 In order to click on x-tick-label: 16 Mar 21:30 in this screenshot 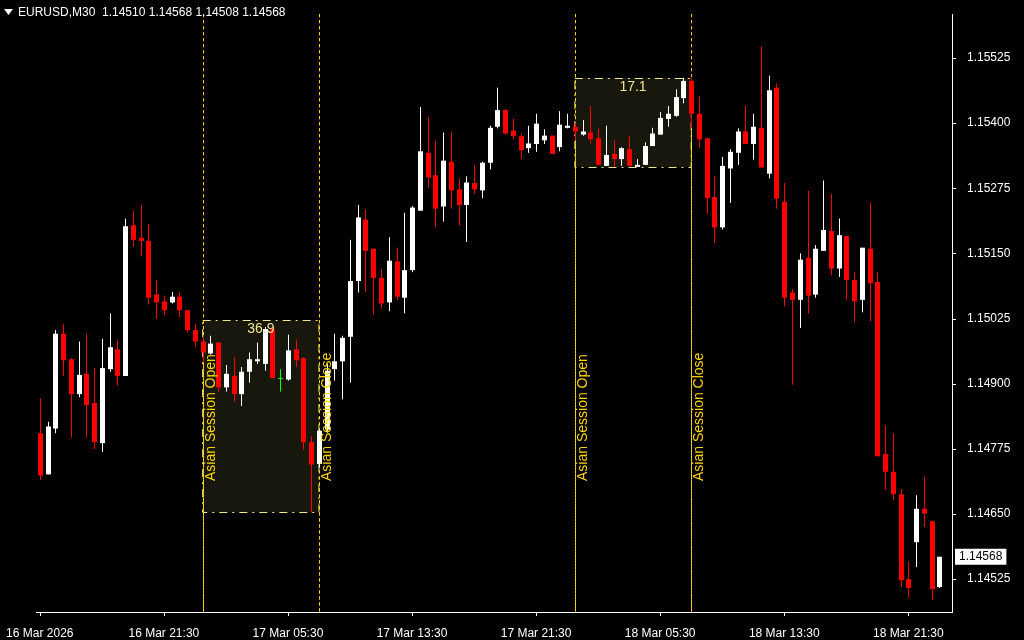, I will do `click(164, 632)`.